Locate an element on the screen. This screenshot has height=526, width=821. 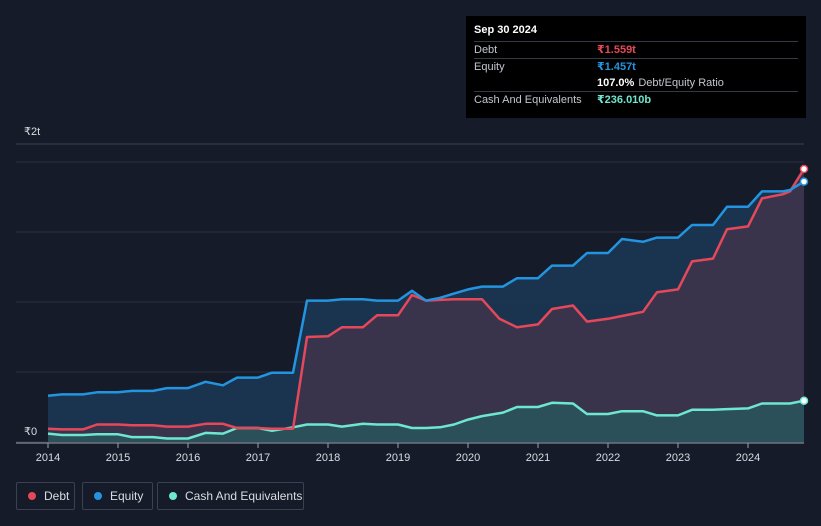
debt-end-marker is located at coordinates (804, 169).